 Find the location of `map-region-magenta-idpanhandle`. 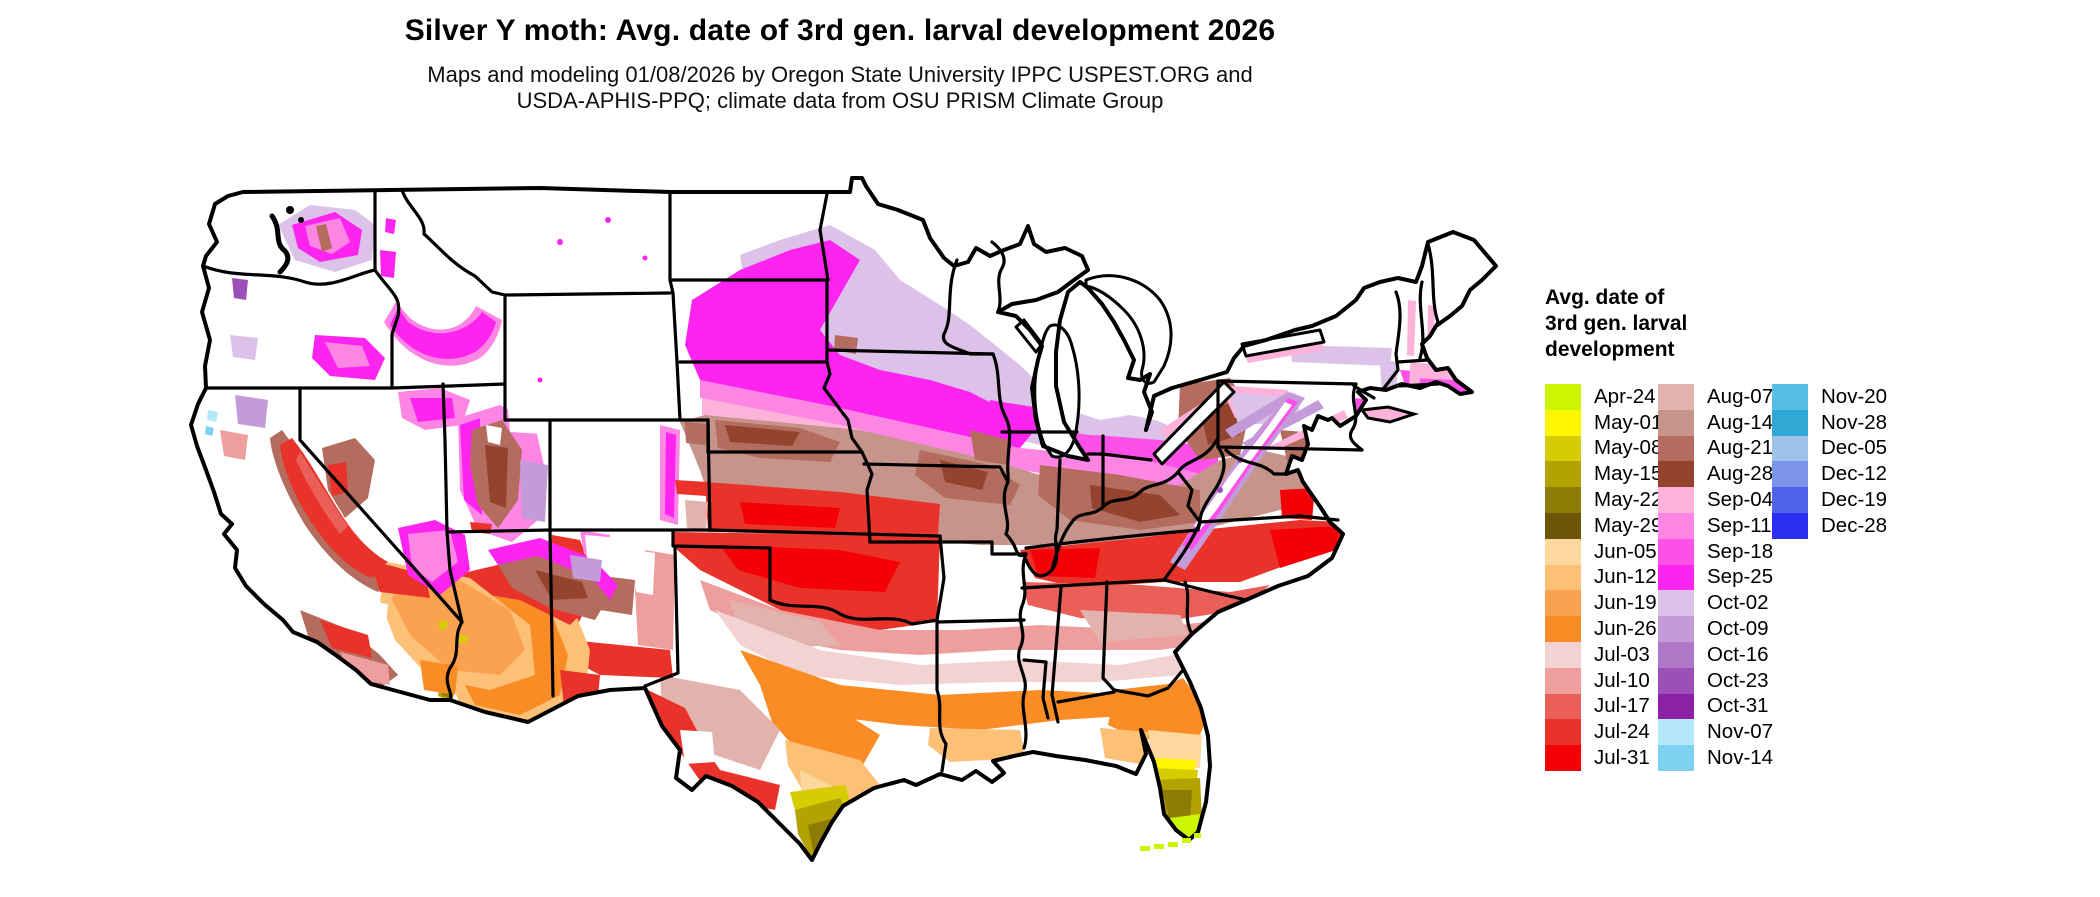

map-region-magenta-idpanhandle is located at coordinates (388, 264).